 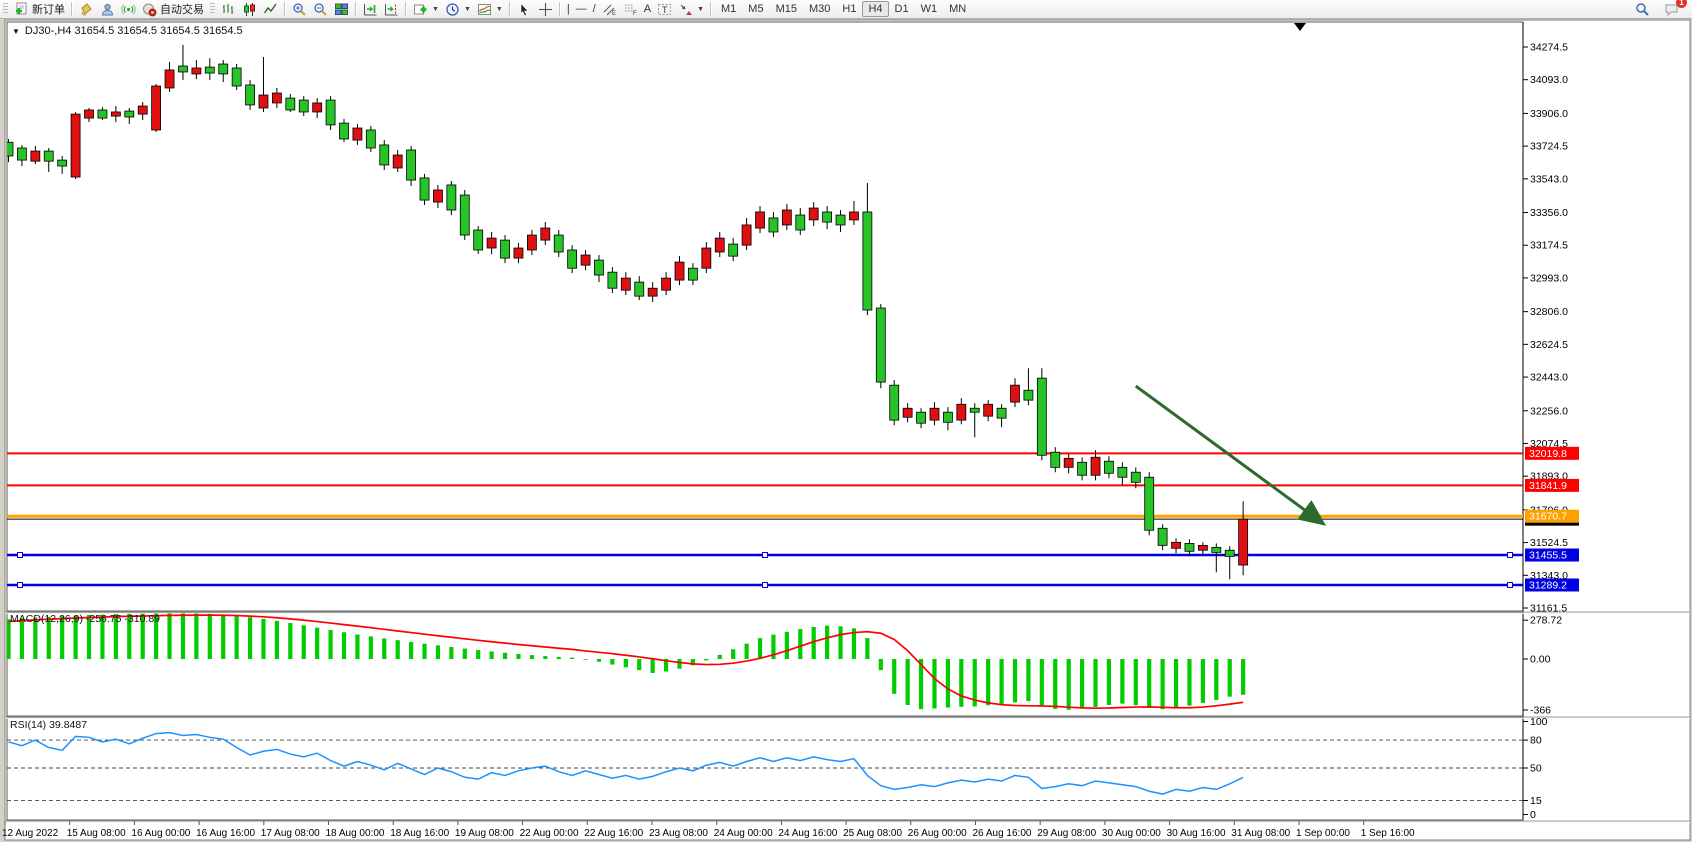 I want to click on timeframe-m15: M15, so click(x=786, y=9).